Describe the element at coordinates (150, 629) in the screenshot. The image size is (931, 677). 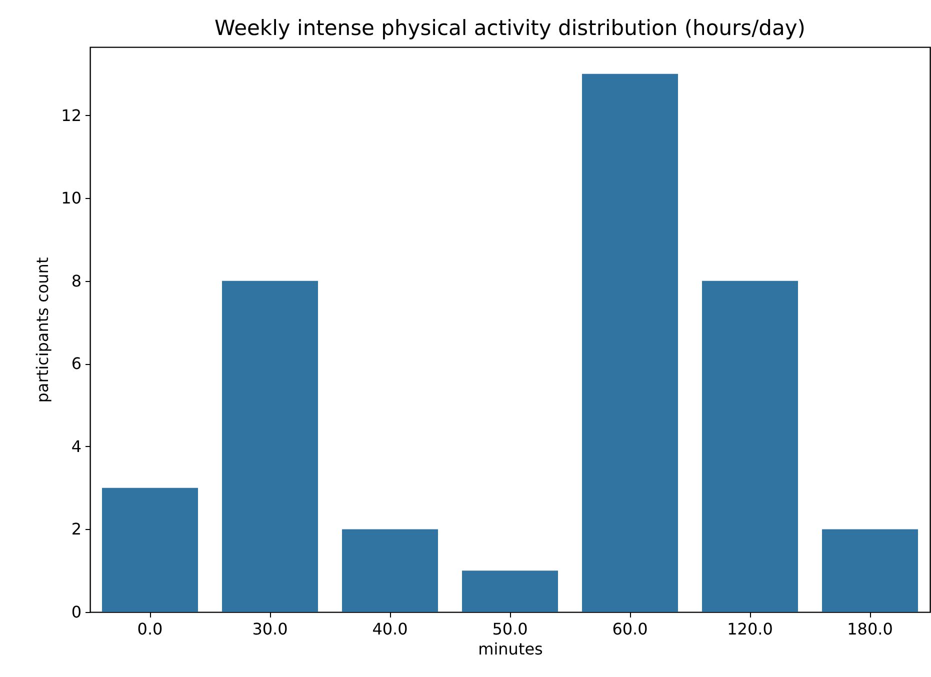
I see `x-tick-label: 0.0` at that location.